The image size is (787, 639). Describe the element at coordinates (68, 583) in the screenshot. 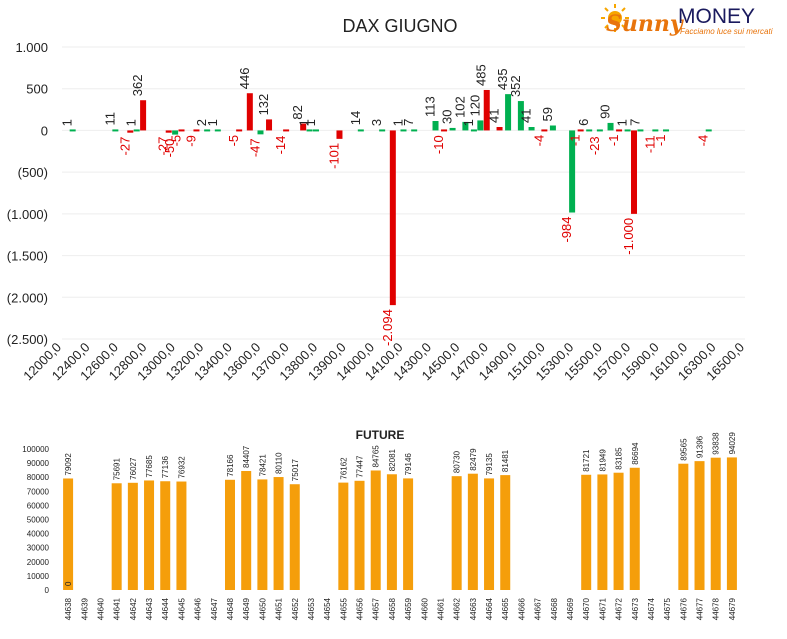

I see `future-bar-zero-label: 0` at that location.